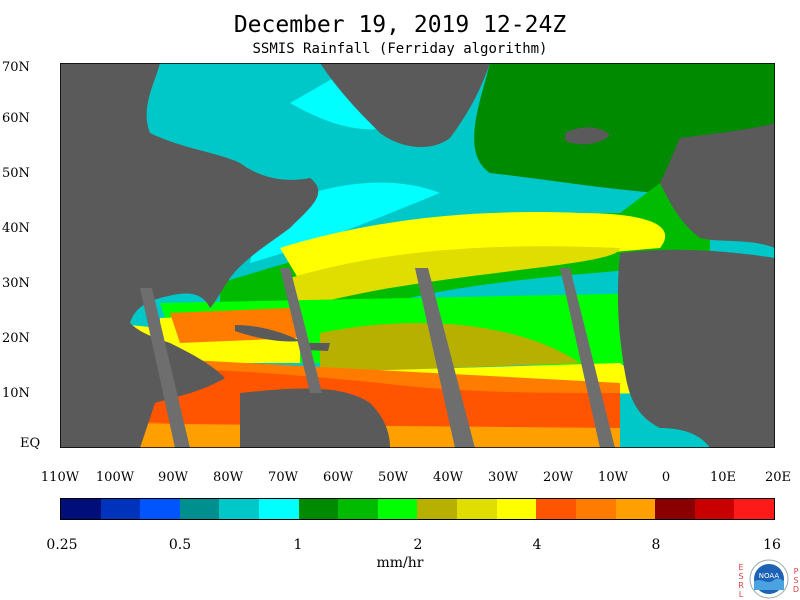 The width and height of the screenshot is (800, 600). What do you see at coordinates (448, 477) in the screenshot?
I see `lon-label: 40W` at bounding box center [448, 477].